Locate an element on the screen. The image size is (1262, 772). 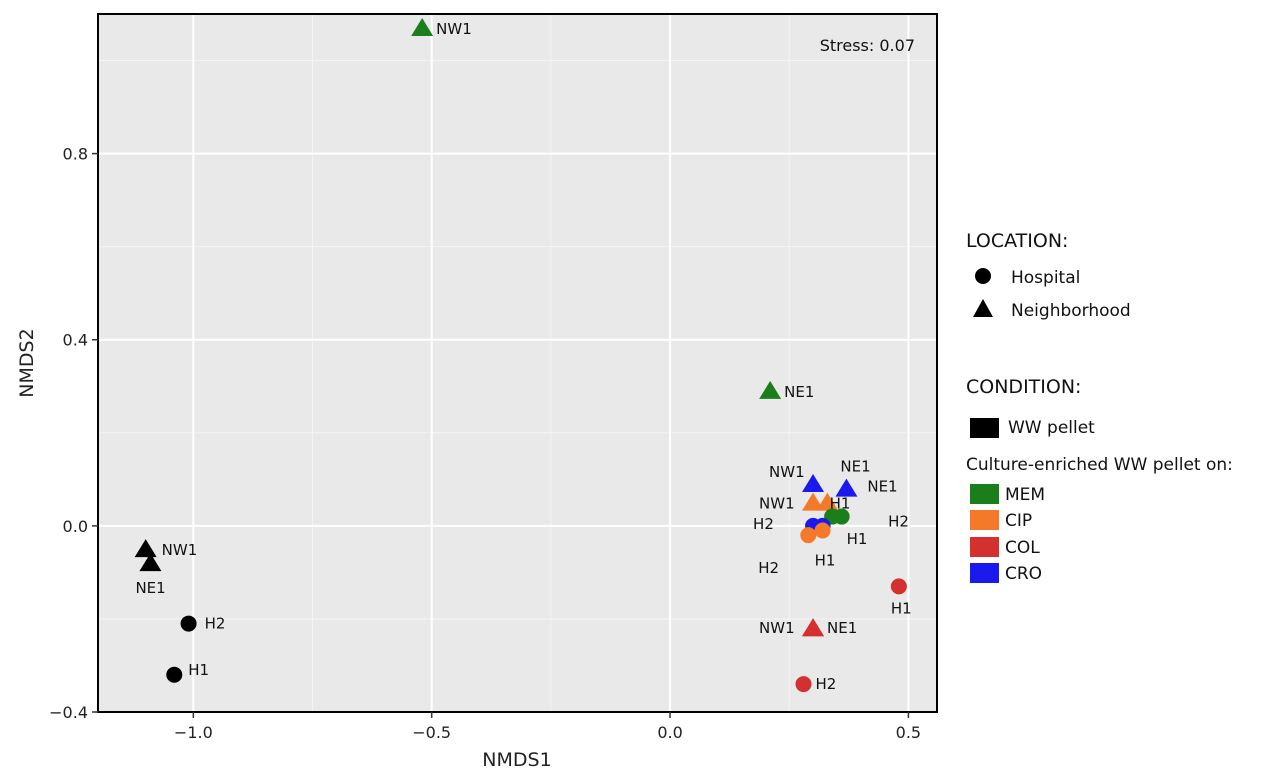
x-tick-label: 0.0 is located at coordinates (669, 732).